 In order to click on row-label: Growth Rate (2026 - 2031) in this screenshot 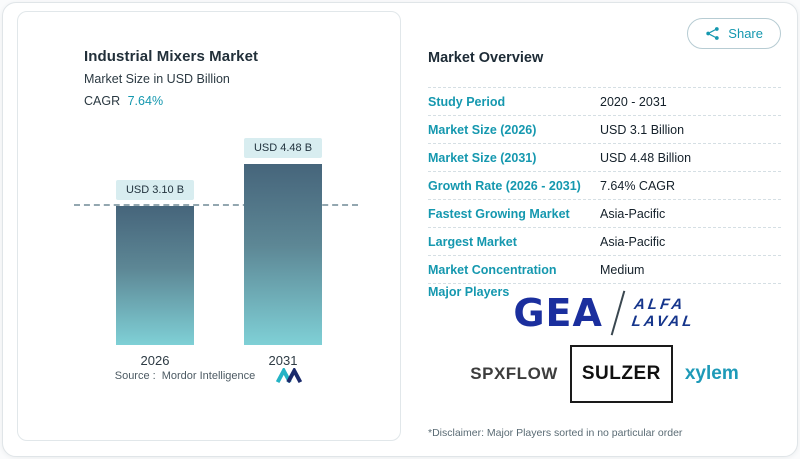, I will do `click(504, 186)`.